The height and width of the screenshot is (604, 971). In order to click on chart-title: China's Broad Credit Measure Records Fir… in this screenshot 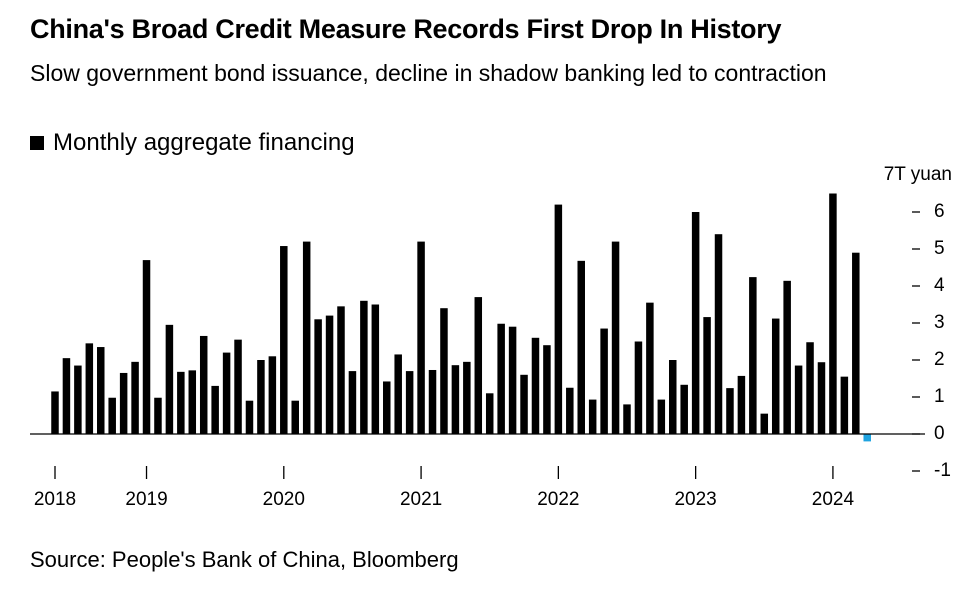, I will do `click(406, 29)`.